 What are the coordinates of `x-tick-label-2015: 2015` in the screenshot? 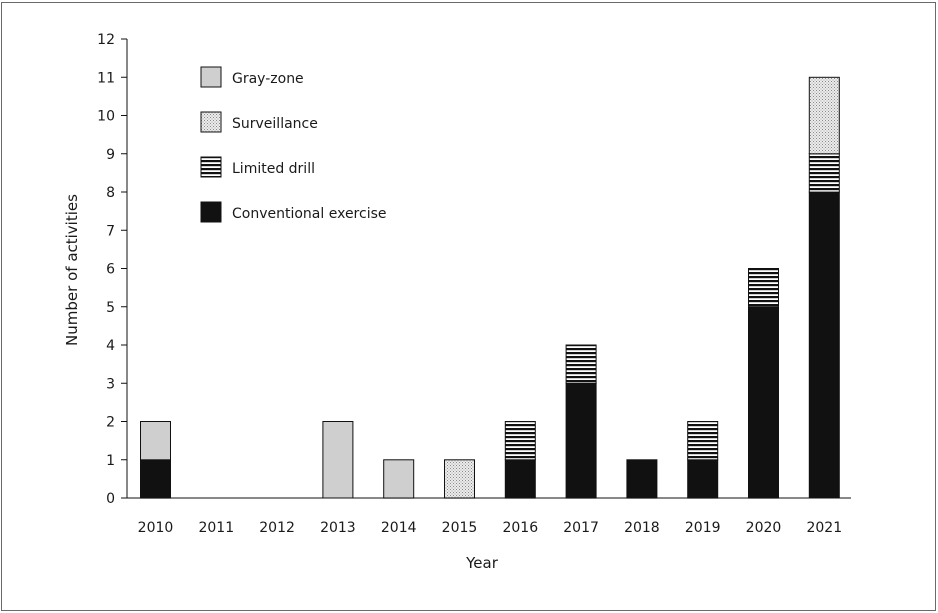 It's located at (460, 528).